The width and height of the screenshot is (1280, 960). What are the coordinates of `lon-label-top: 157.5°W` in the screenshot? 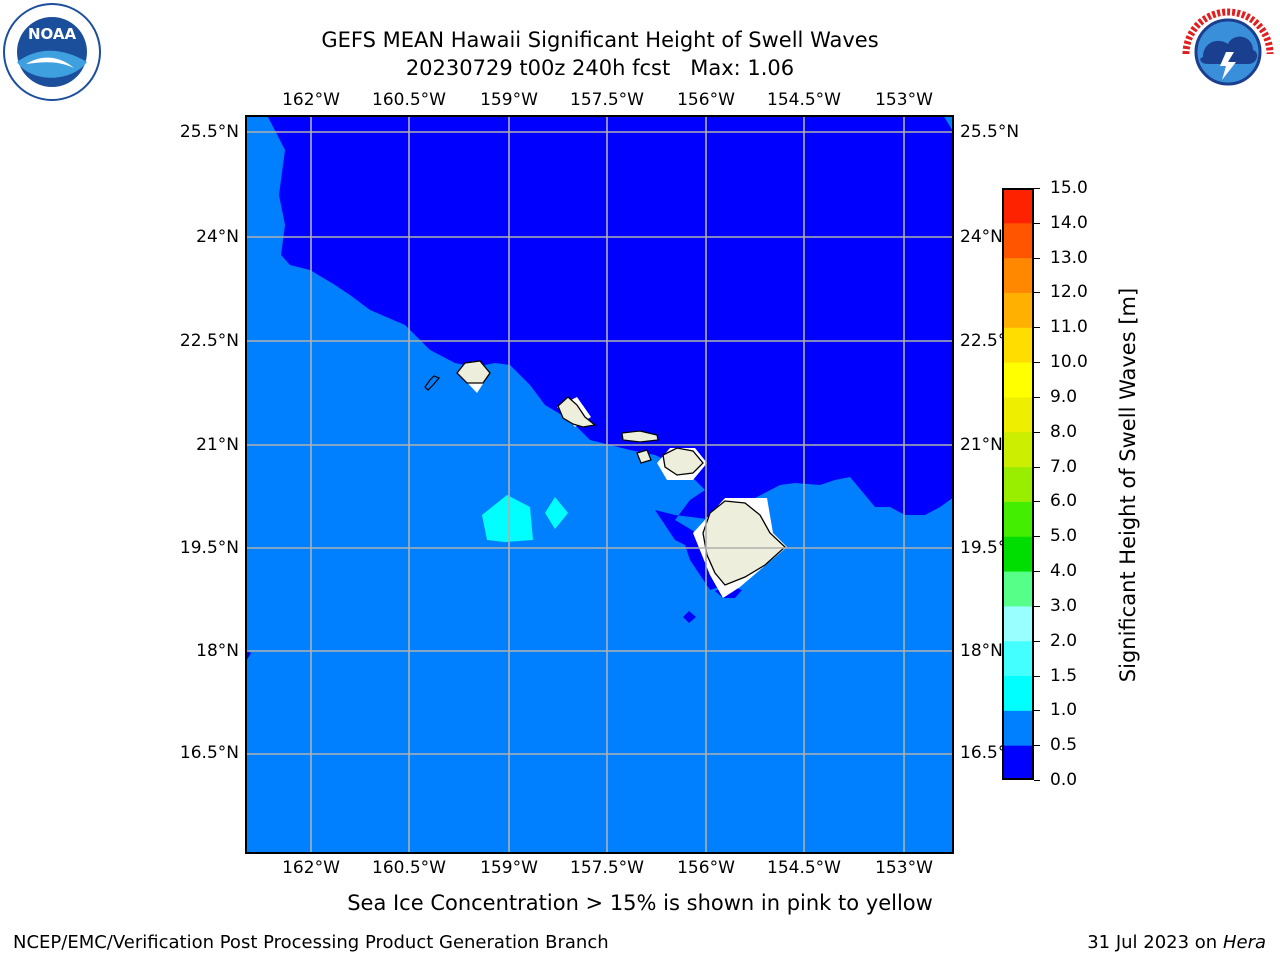 It's located at (607, 100).